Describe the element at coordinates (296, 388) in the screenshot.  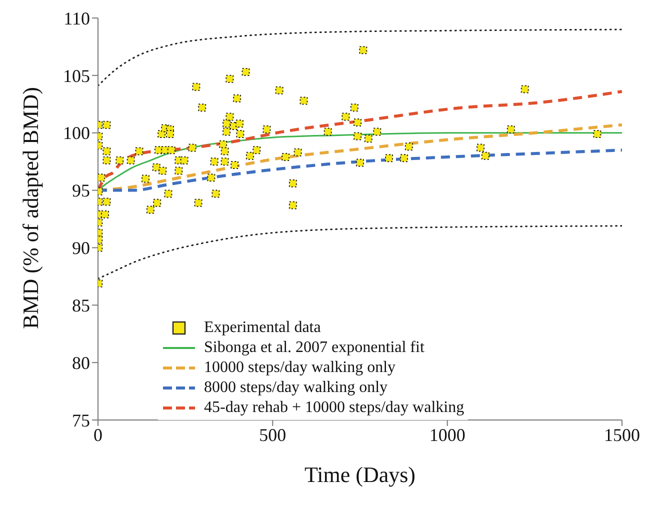
I see `legend-label: 8000 steps/day walking only` at that location.